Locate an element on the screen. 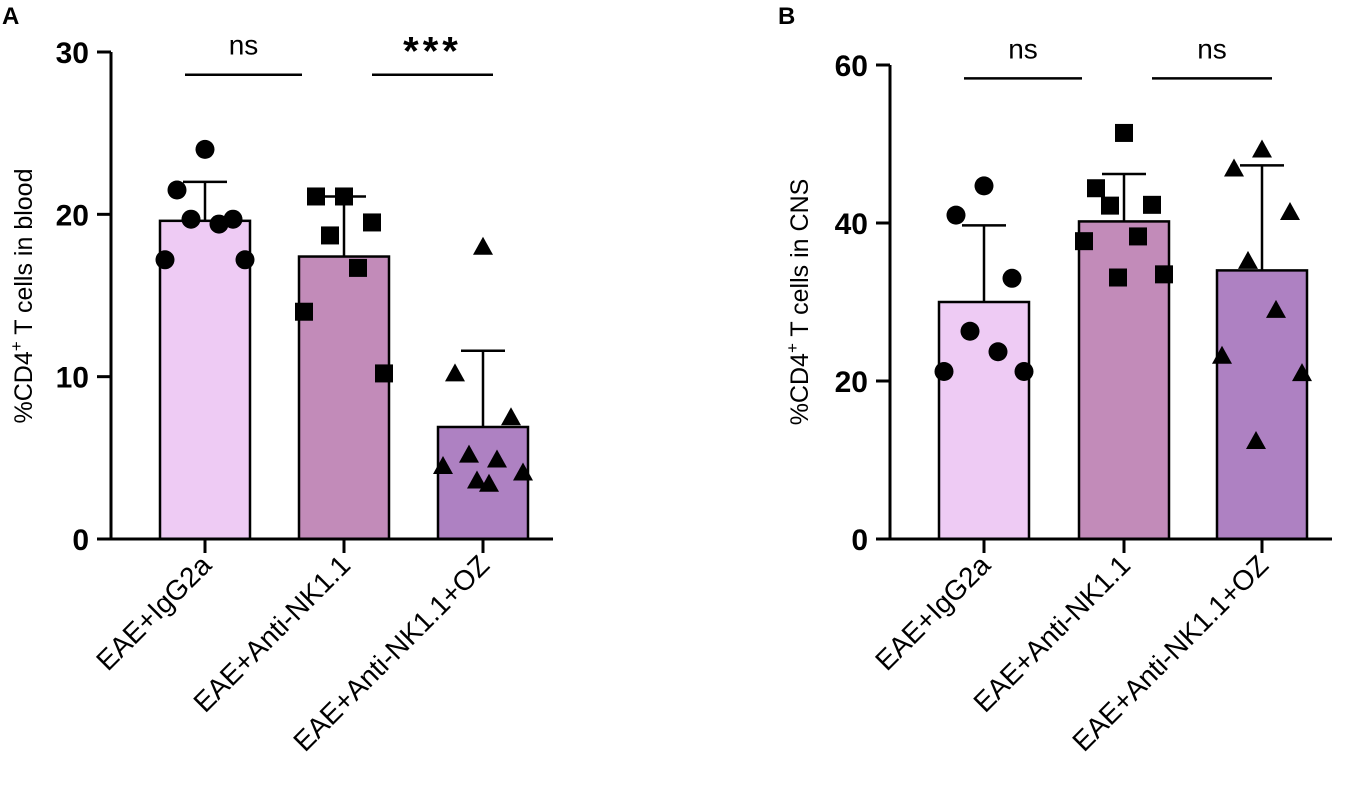  panel-b-ytick-label-60: 60 is located at coordinates (851, 66).